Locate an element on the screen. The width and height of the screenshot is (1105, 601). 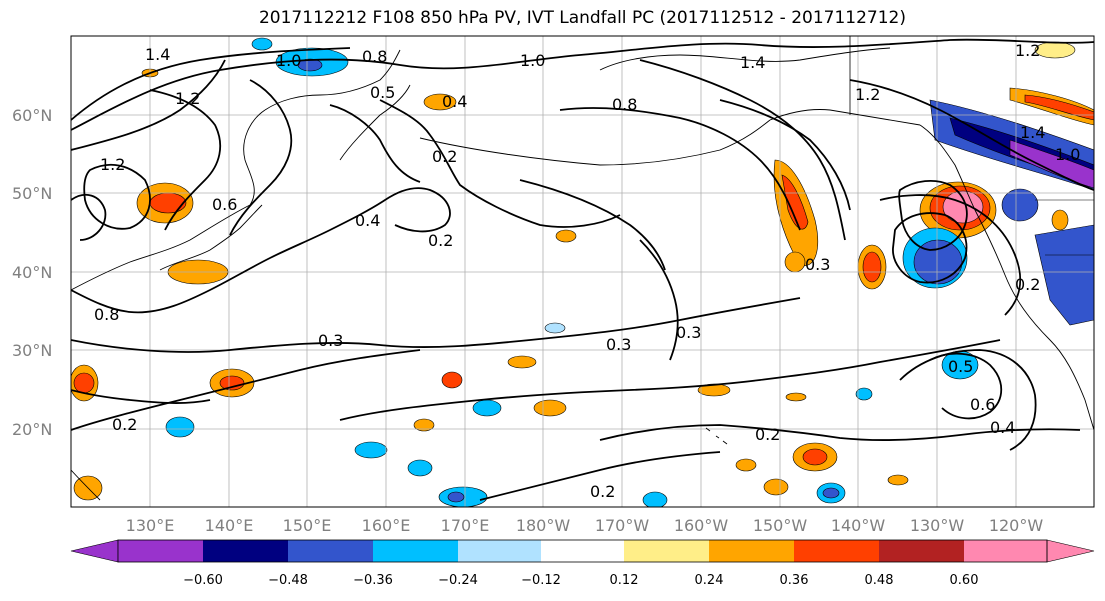
colorbar-border is located at coordinates (582, 551).